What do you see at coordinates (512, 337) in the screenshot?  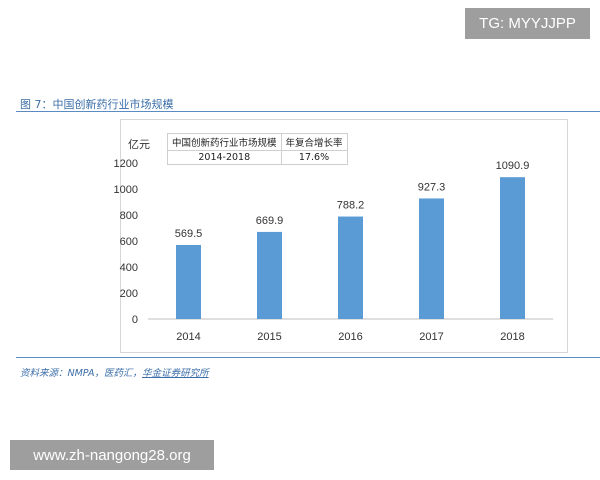 I see `x-tick-label: 2018` at bounding box center [512, 337].